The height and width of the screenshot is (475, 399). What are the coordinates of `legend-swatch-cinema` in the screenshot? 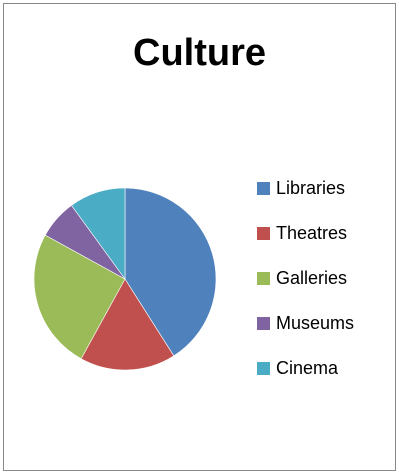 It's located at (263, 368).